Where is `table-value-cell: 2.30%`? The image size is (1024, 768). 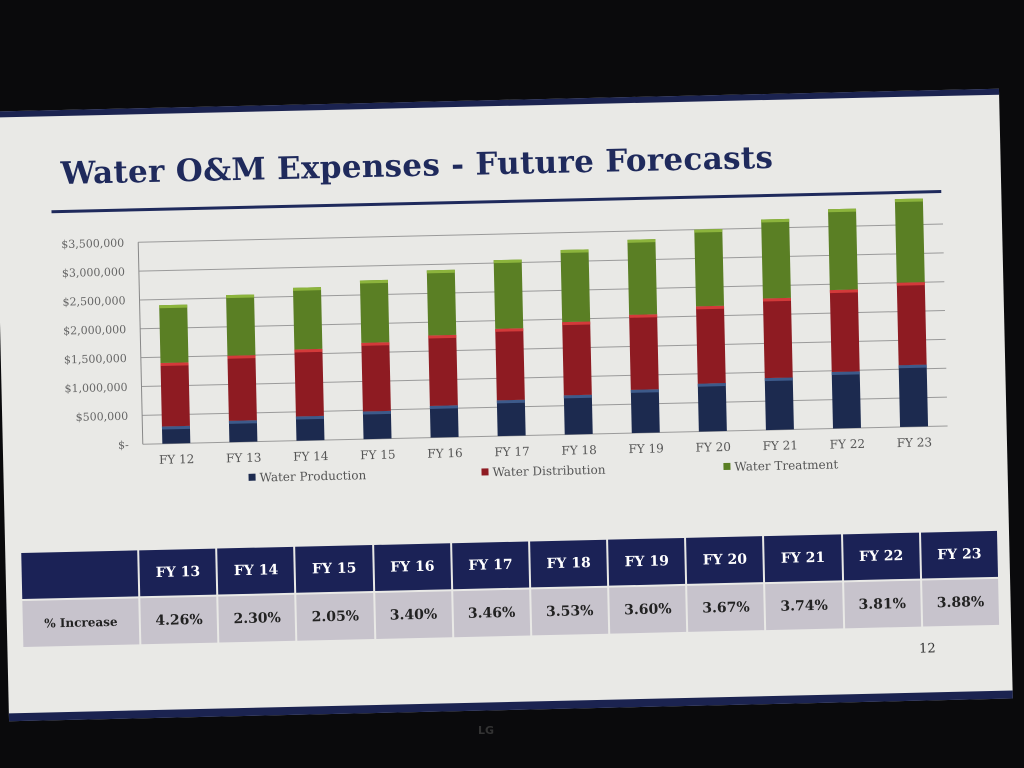 table-value-cell: 2.30% is located at coordinates (257, 618).